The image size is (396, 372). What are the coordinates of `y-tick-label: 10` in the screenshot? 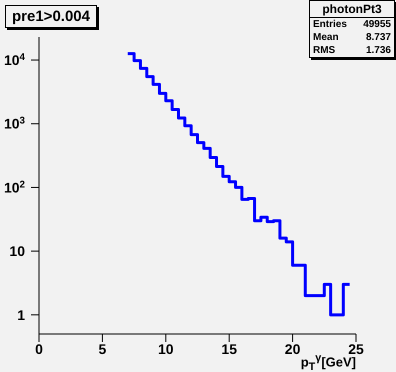 It's located at (17, 251).